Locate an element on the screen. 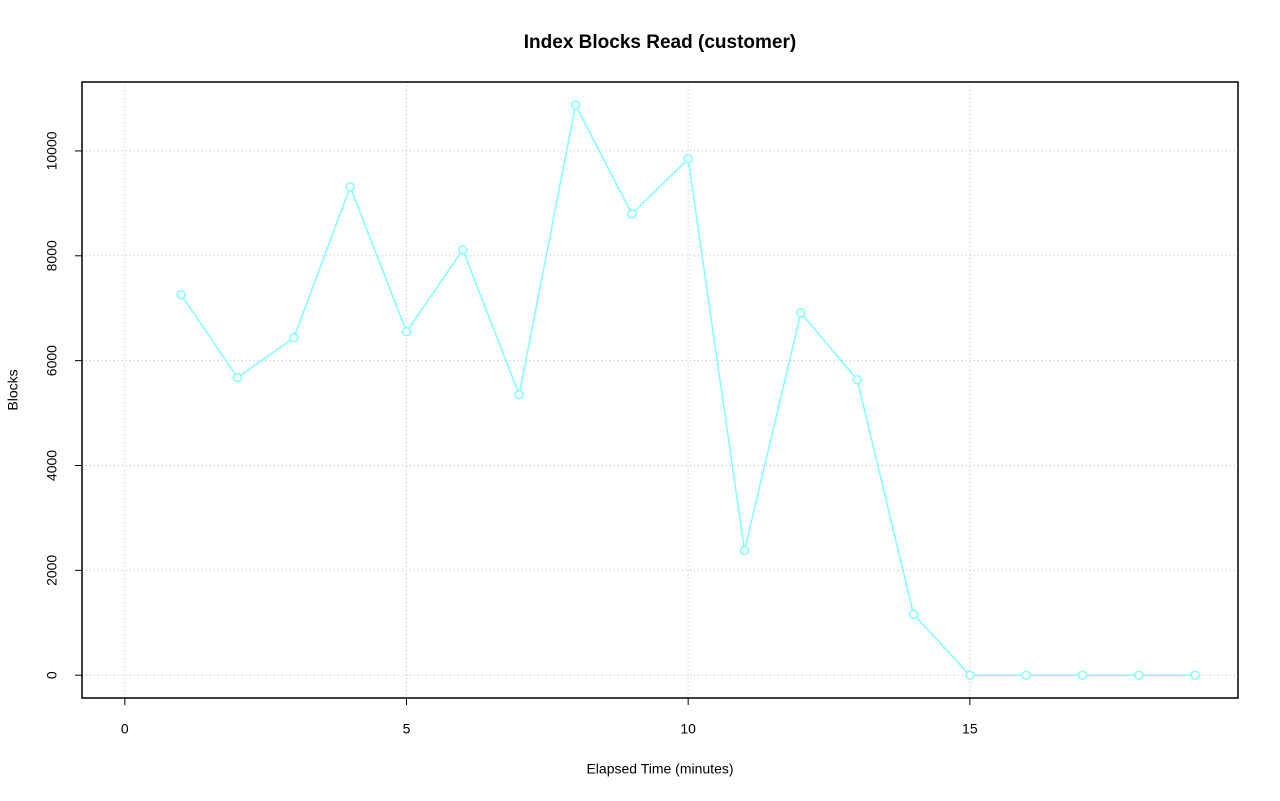 The image size is (1280, 801). y-tick-label: 0 is located at coordinates (52, 675).